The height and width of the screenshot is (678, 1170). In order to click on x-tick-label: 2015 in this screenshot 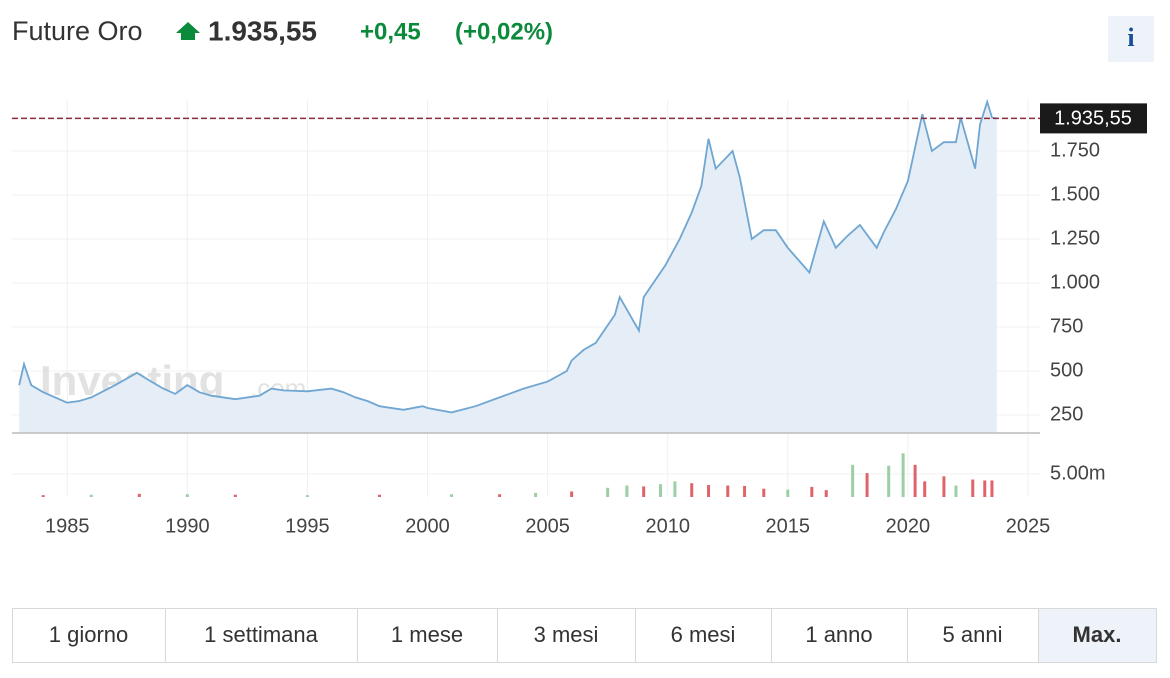, I will do `click(788, 526)`.